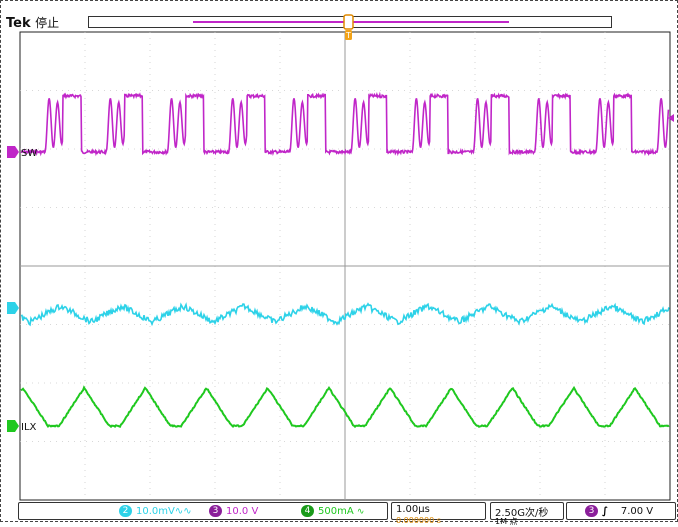 This screenshot has height=527, width=678. I want to click on ripple-ground-marker, so click(13, 308).